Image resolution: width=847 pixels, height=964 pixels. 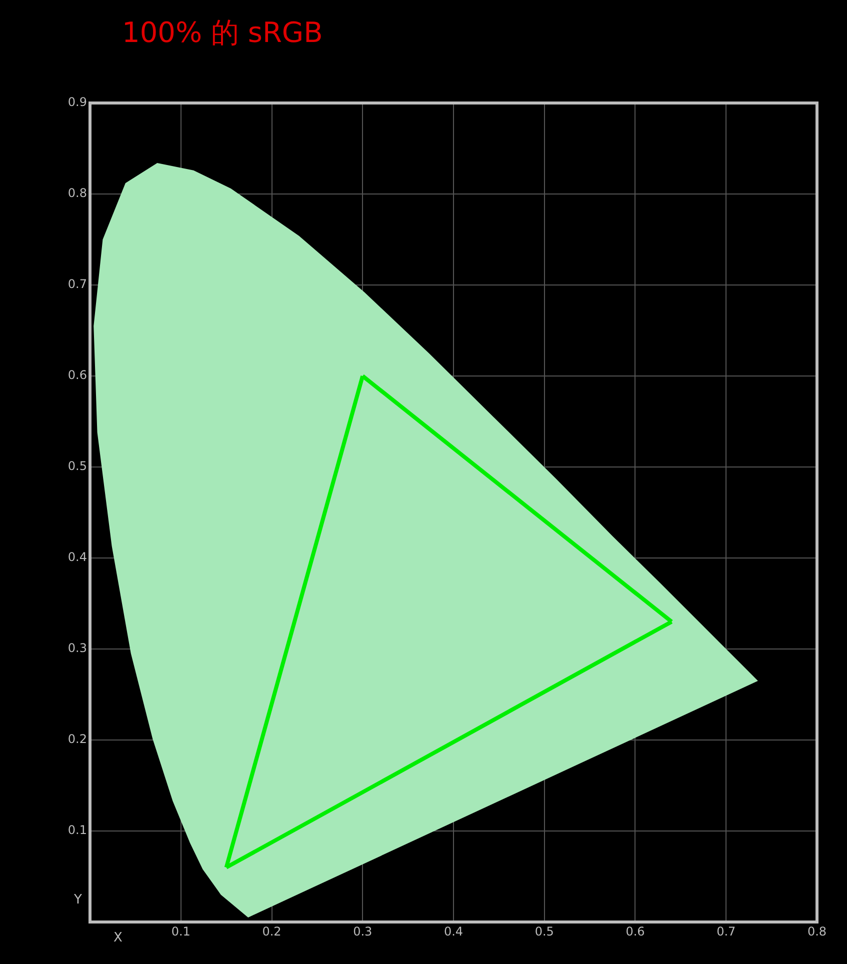 What do you see at coordinates (118, 938) in the screenshot?
I see `x-axis-title: X` at bounding box center [118, 938].